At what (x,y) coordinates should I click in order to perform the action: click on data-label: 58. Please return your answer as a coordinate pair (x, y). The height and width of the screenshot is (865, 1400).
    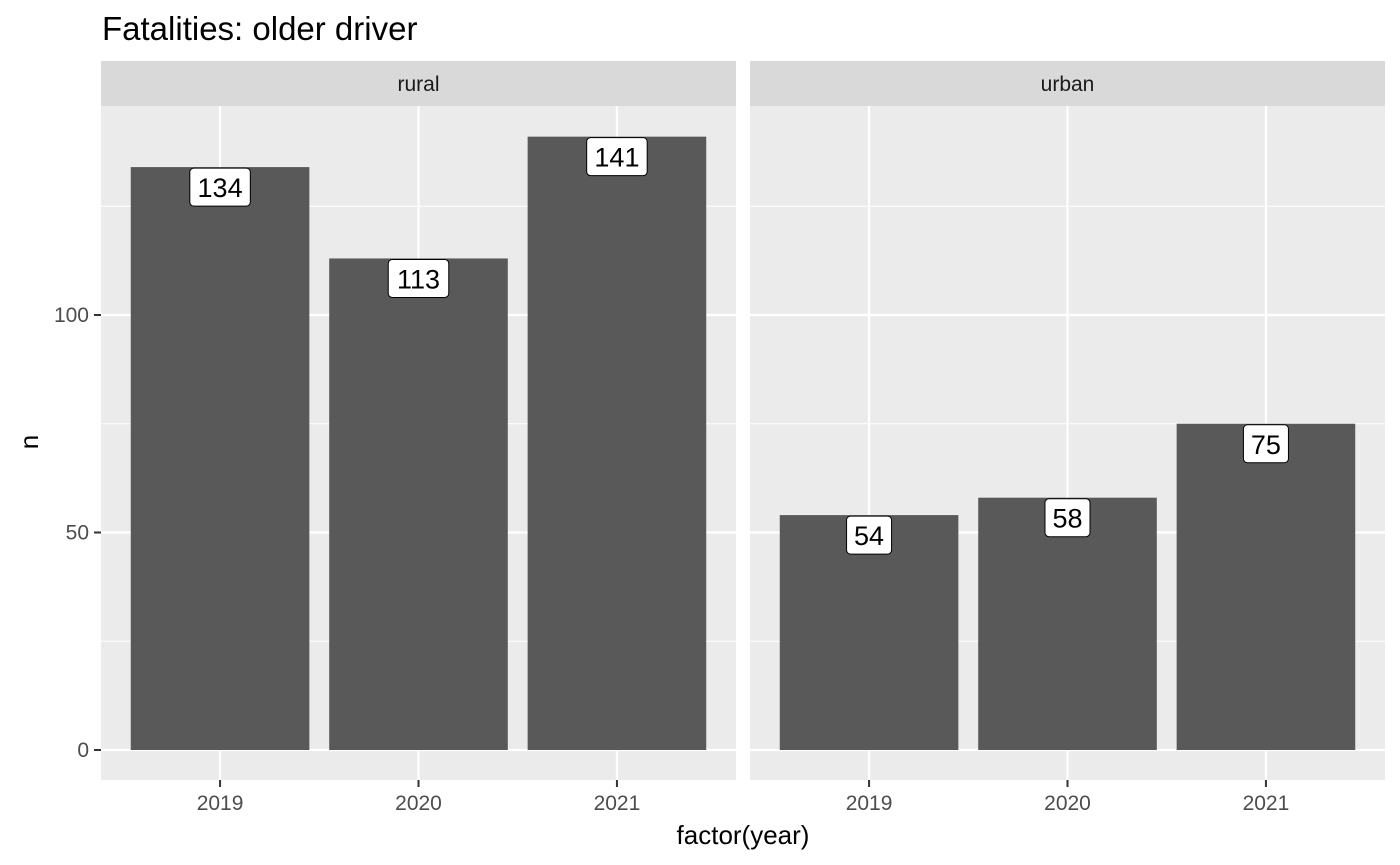
    Looking at the image, I should click on (1067, 519).